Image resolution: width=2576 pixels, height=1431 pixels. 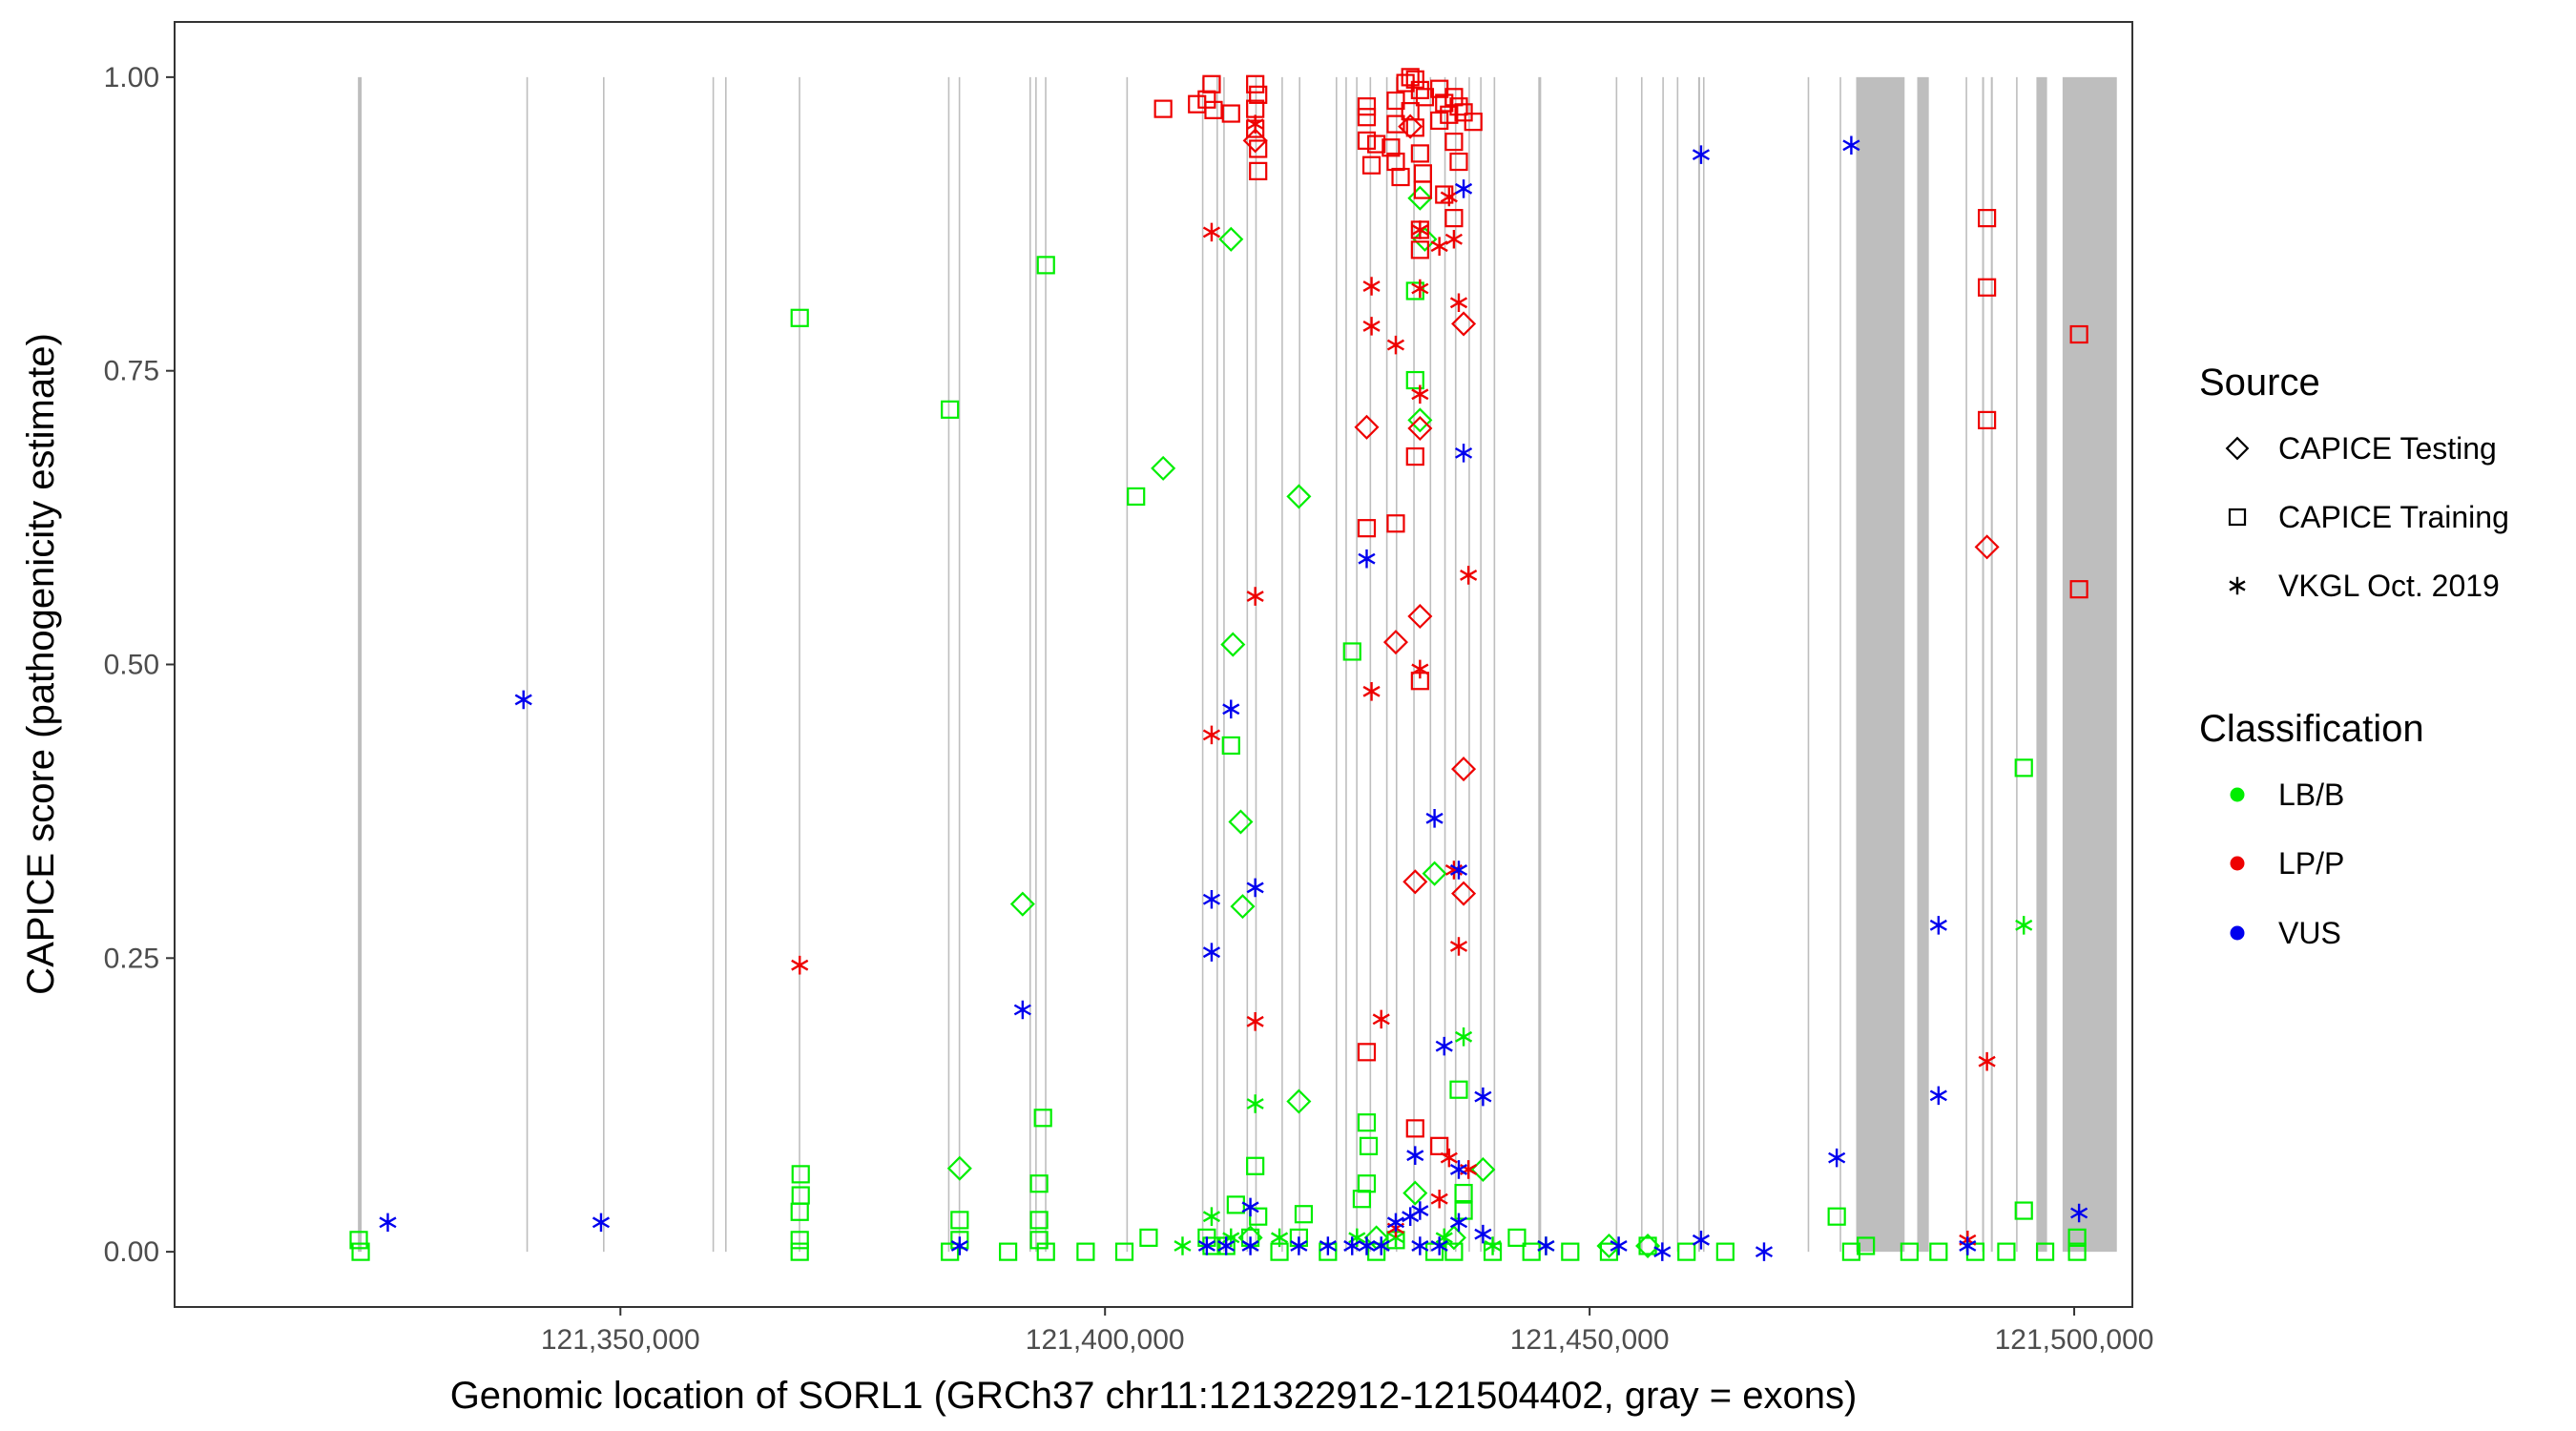 What do you see at coordinates (41, 664) in the screenshot?
I see `y-axis-title: CAPICE score (pathogenicity estimate)` at bounding box center [41, 664].